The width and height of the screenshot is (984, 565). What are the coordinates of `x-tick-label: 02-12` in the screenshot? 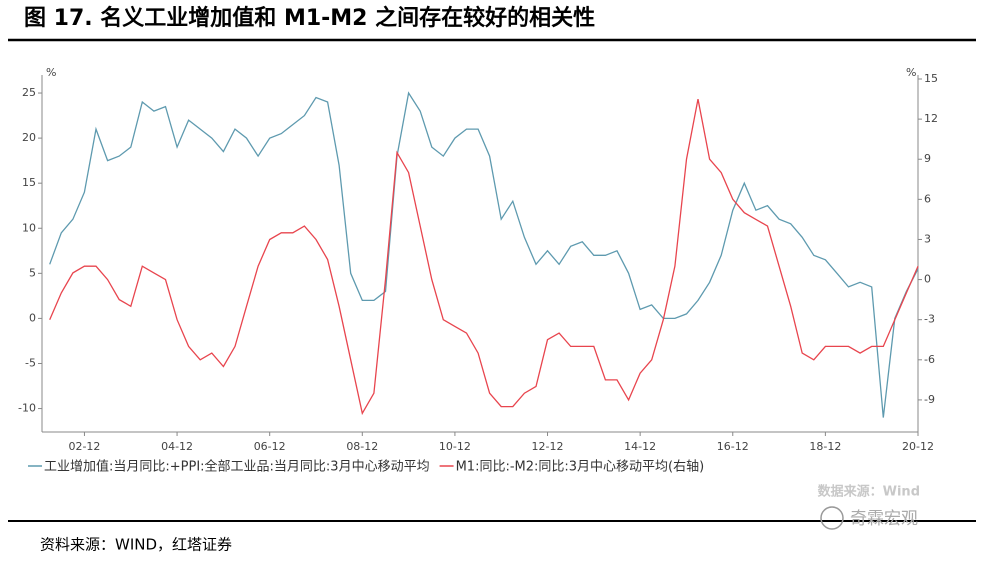 It's located at (84, 446).